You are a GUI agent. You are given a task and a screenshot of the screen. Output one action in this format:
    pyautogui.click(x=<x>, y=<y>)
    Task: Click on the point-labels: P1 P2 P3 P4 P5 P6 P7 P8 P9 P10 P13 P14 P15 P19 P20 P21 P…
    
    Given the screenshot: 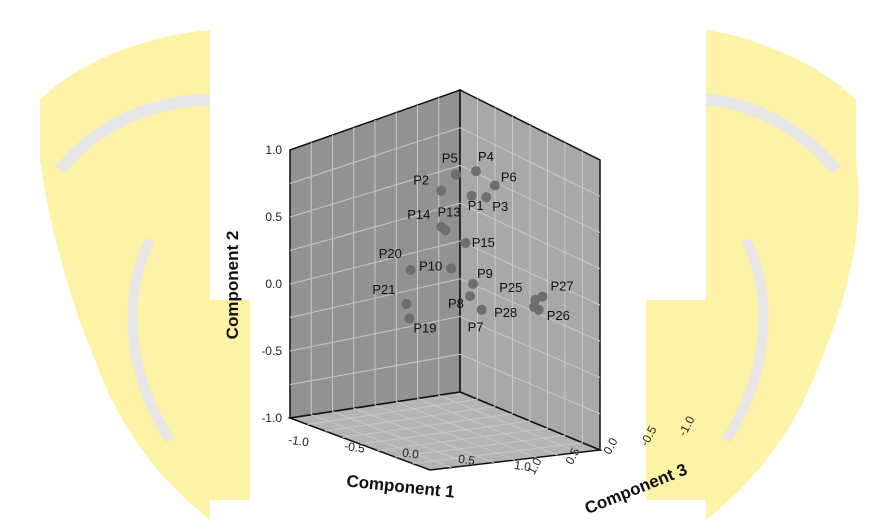 What is the action you would take?
    pyautogui.click(x=472, y=242)
    